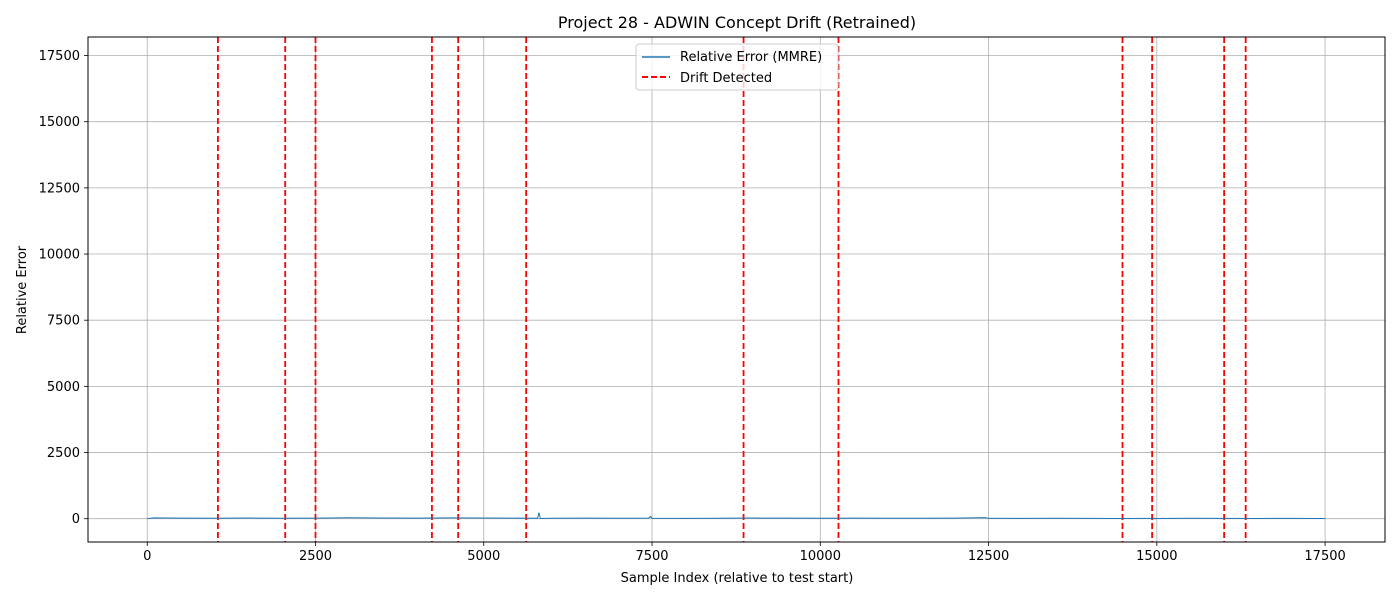  What do you see at coordinates (63, 453) in the screenshot?
I see `y-tick-label: 2500` at bounding box center [63, 453].